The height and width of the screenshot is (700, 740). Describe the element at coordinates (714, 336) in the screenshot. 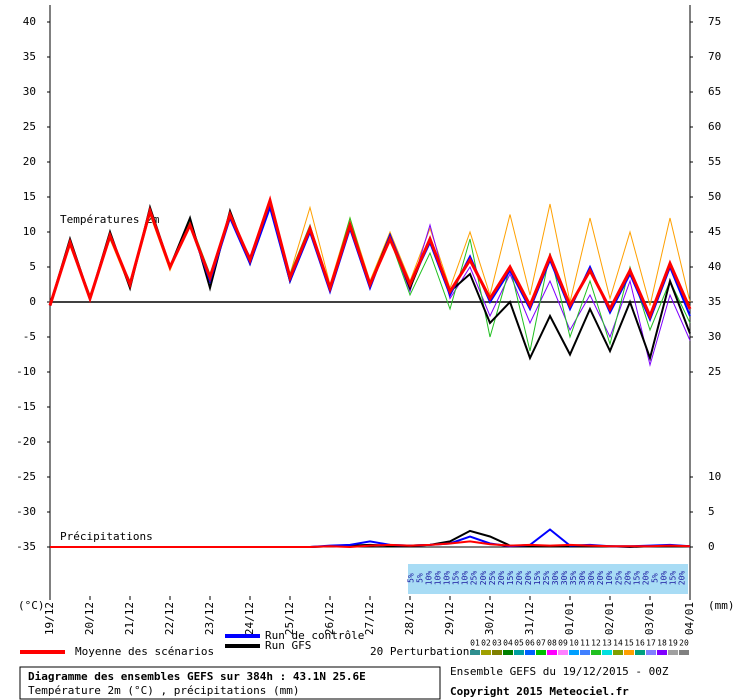

I see `y2-tick-label: 30` at that location.